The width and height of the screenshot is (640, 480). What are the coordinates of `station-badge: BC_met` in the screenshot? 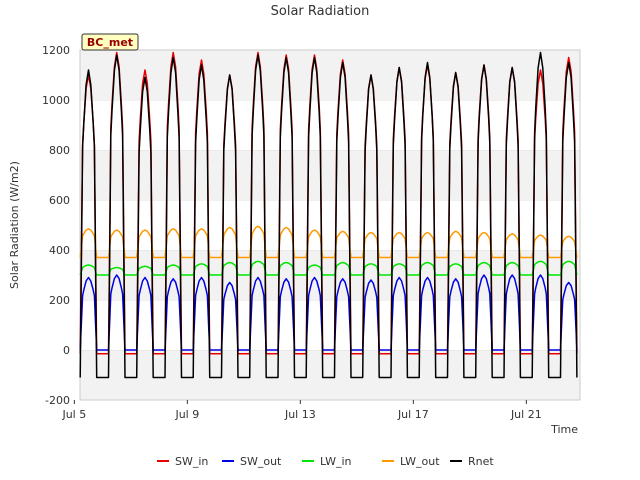 It's located at (110, 42).